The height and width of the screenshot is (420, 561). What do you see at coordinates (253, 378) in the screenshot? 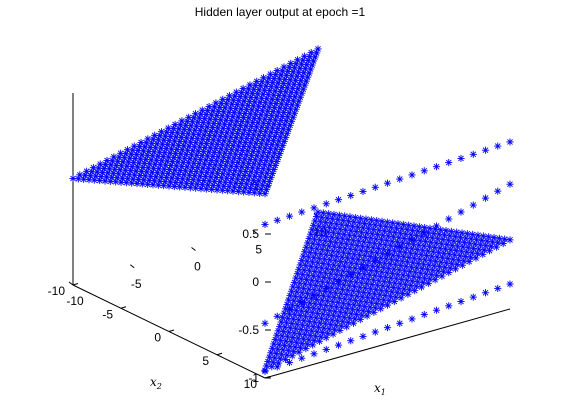
I see `z-tick-label: -1` at bounding box center [253, 378].